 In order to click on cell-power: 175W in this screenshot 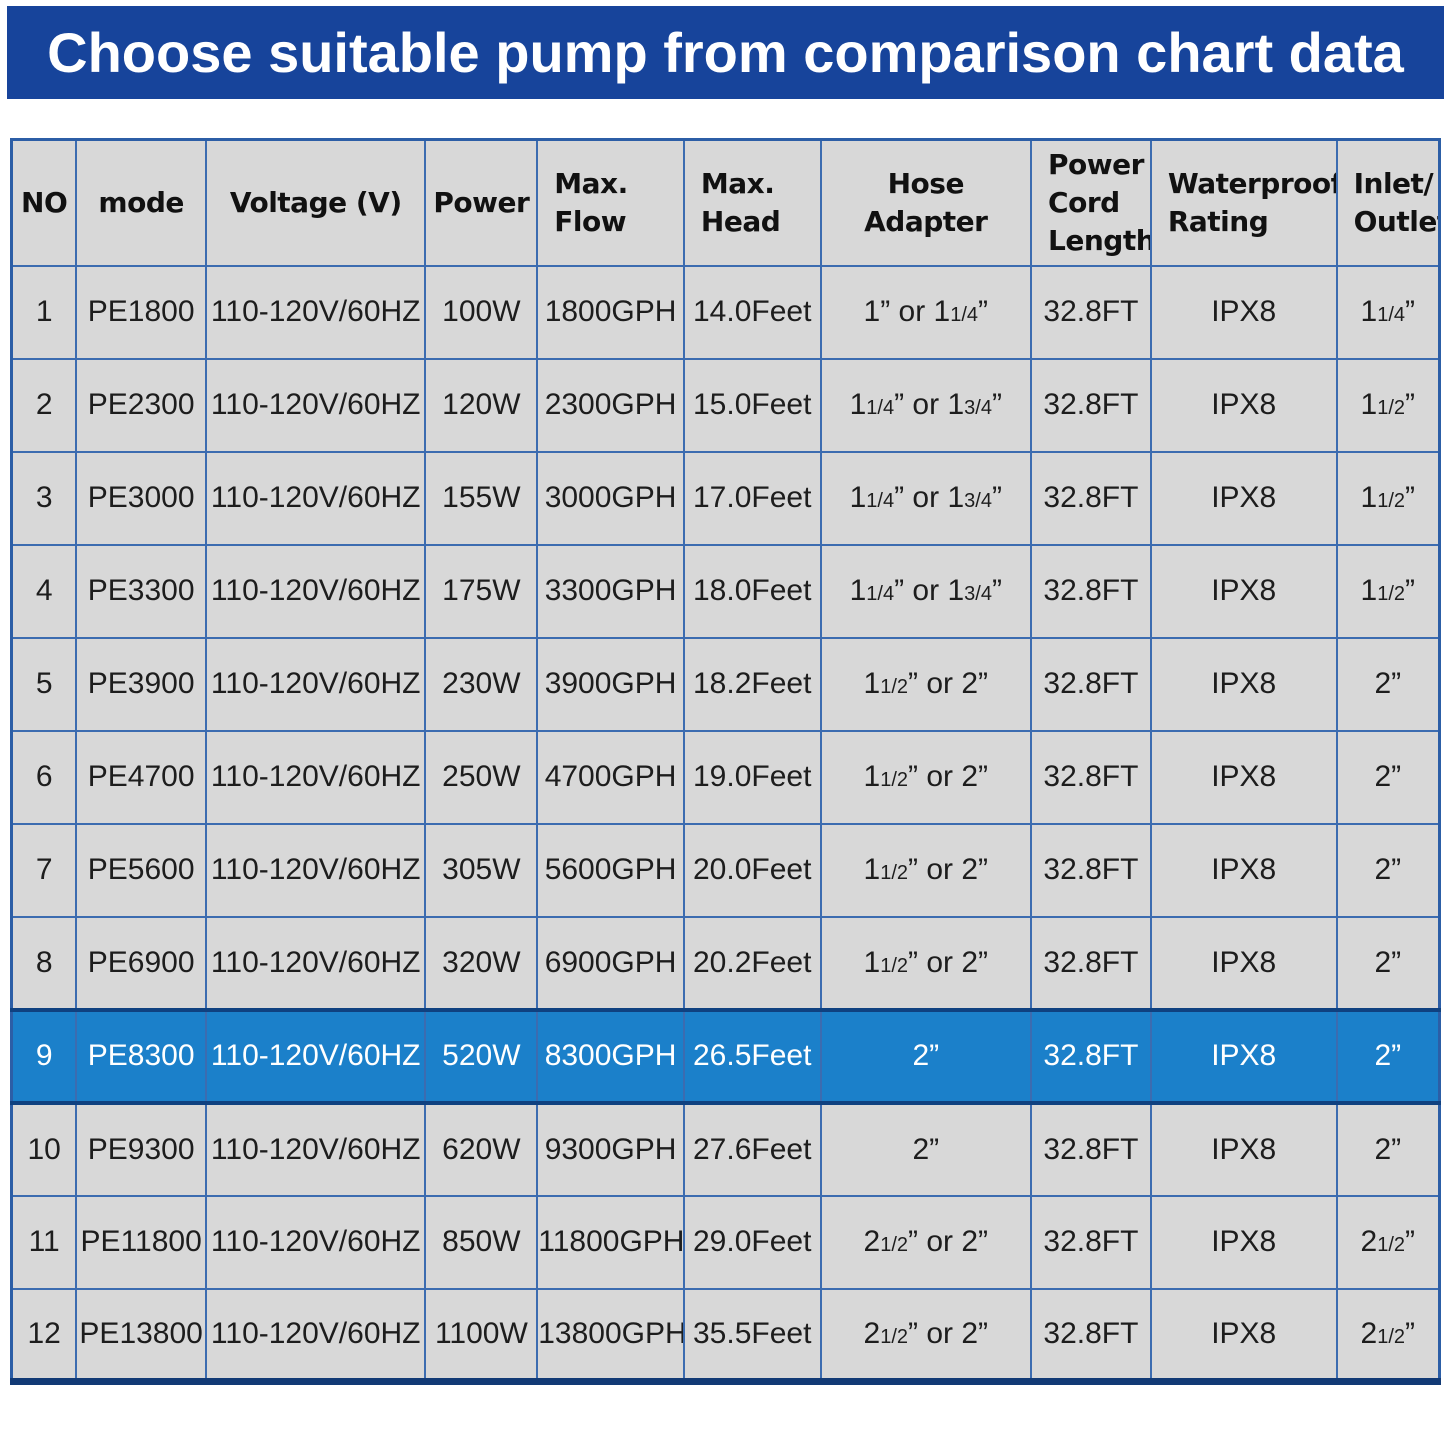, I will do `click(481, 591)`.